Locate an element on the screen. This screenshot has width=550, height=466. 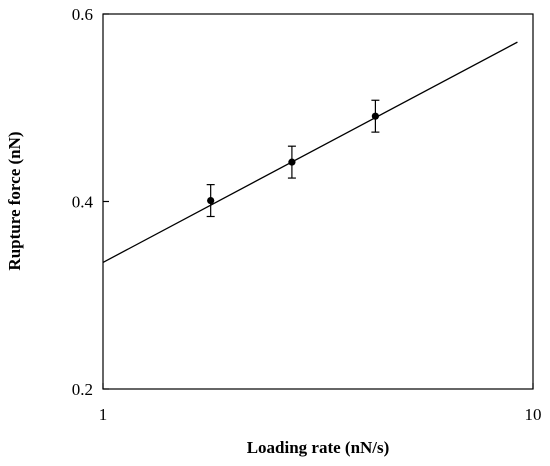
error-bars is located at coordinates (293, 158).